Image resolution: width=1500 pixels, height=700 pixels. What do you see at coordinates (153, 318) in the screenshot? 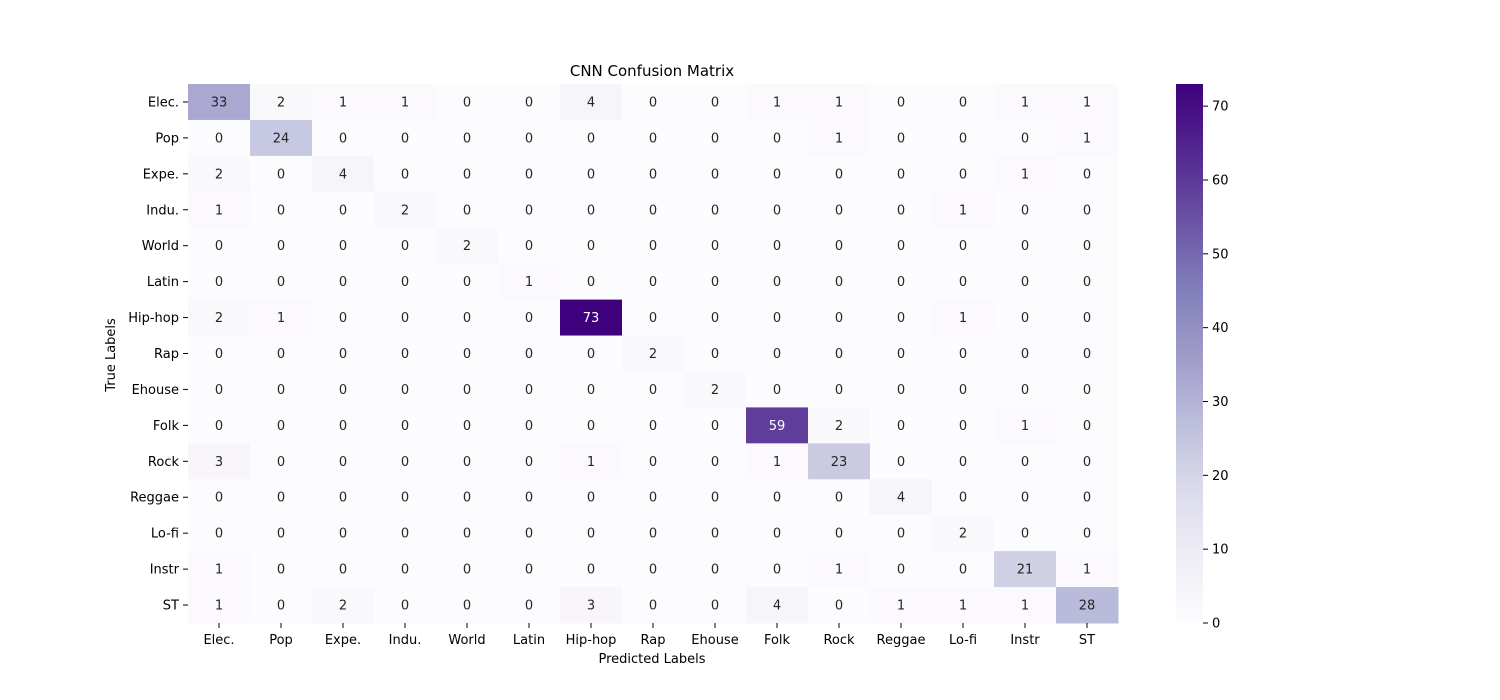
I see `y-tick-label: Hip-hop` at bounding box center [153, 318].